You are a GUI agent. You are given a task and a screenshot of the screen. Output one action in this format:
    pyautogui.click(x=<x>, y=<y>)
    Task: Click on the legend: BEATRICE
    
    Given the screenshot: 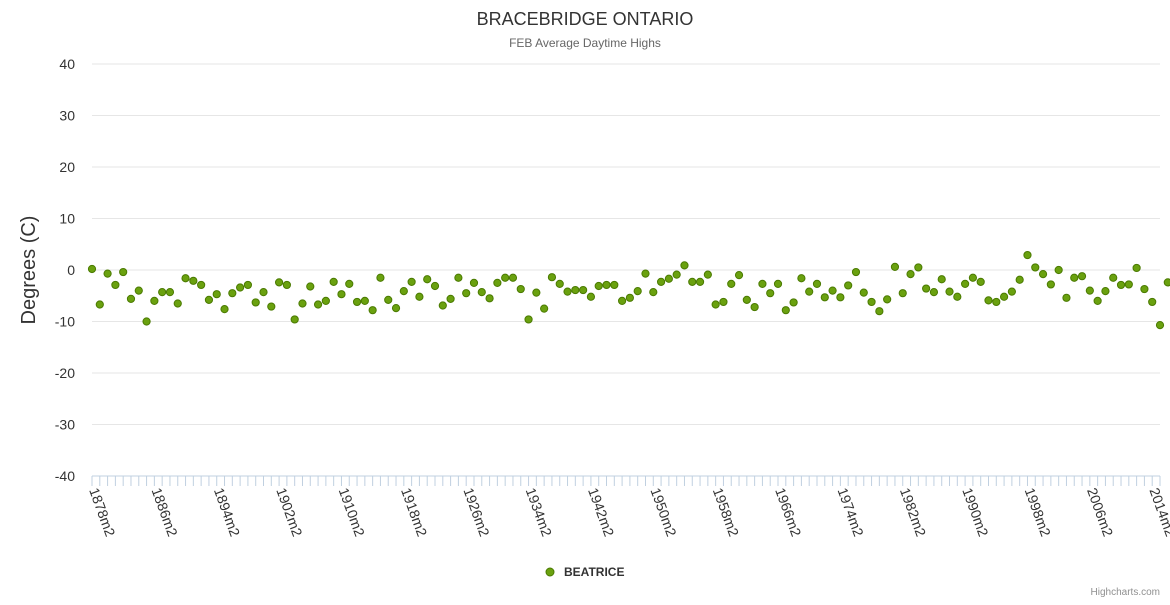 What is the action you would take?
    pyautogui.click(x=584, y=572)
    